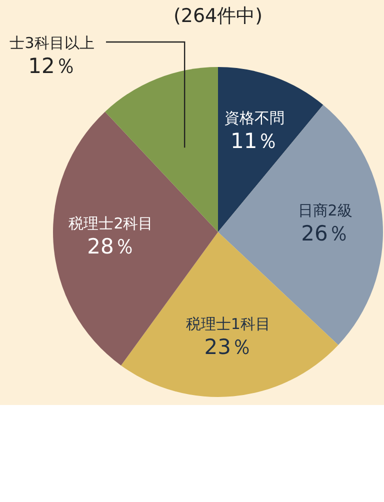  I want to click on data-label: 12％, so click(52, 66).